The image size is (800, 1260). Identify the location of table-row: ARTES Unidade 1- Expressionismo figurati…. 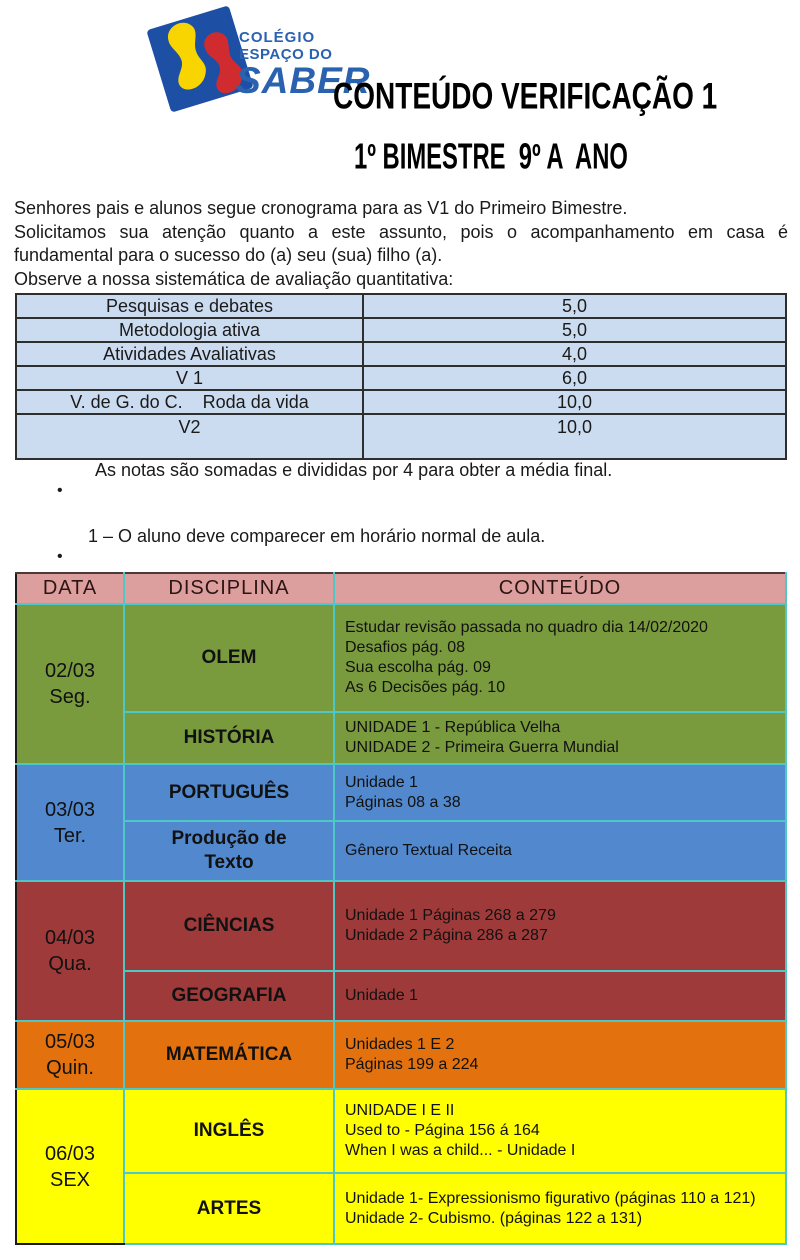
(401, 1208).